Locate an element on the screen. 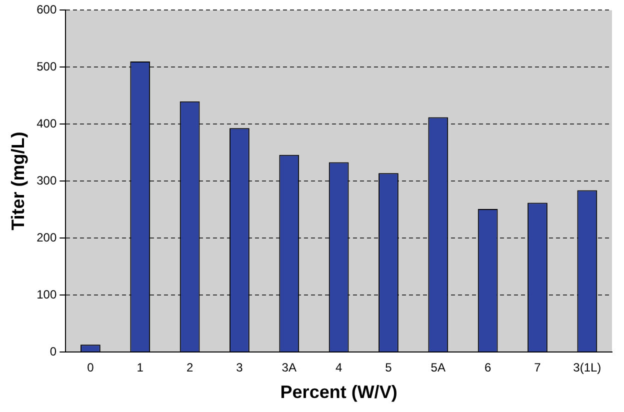 The image size is (624, 412). y-tick-label: 600 is located at coordinates (46, 9).